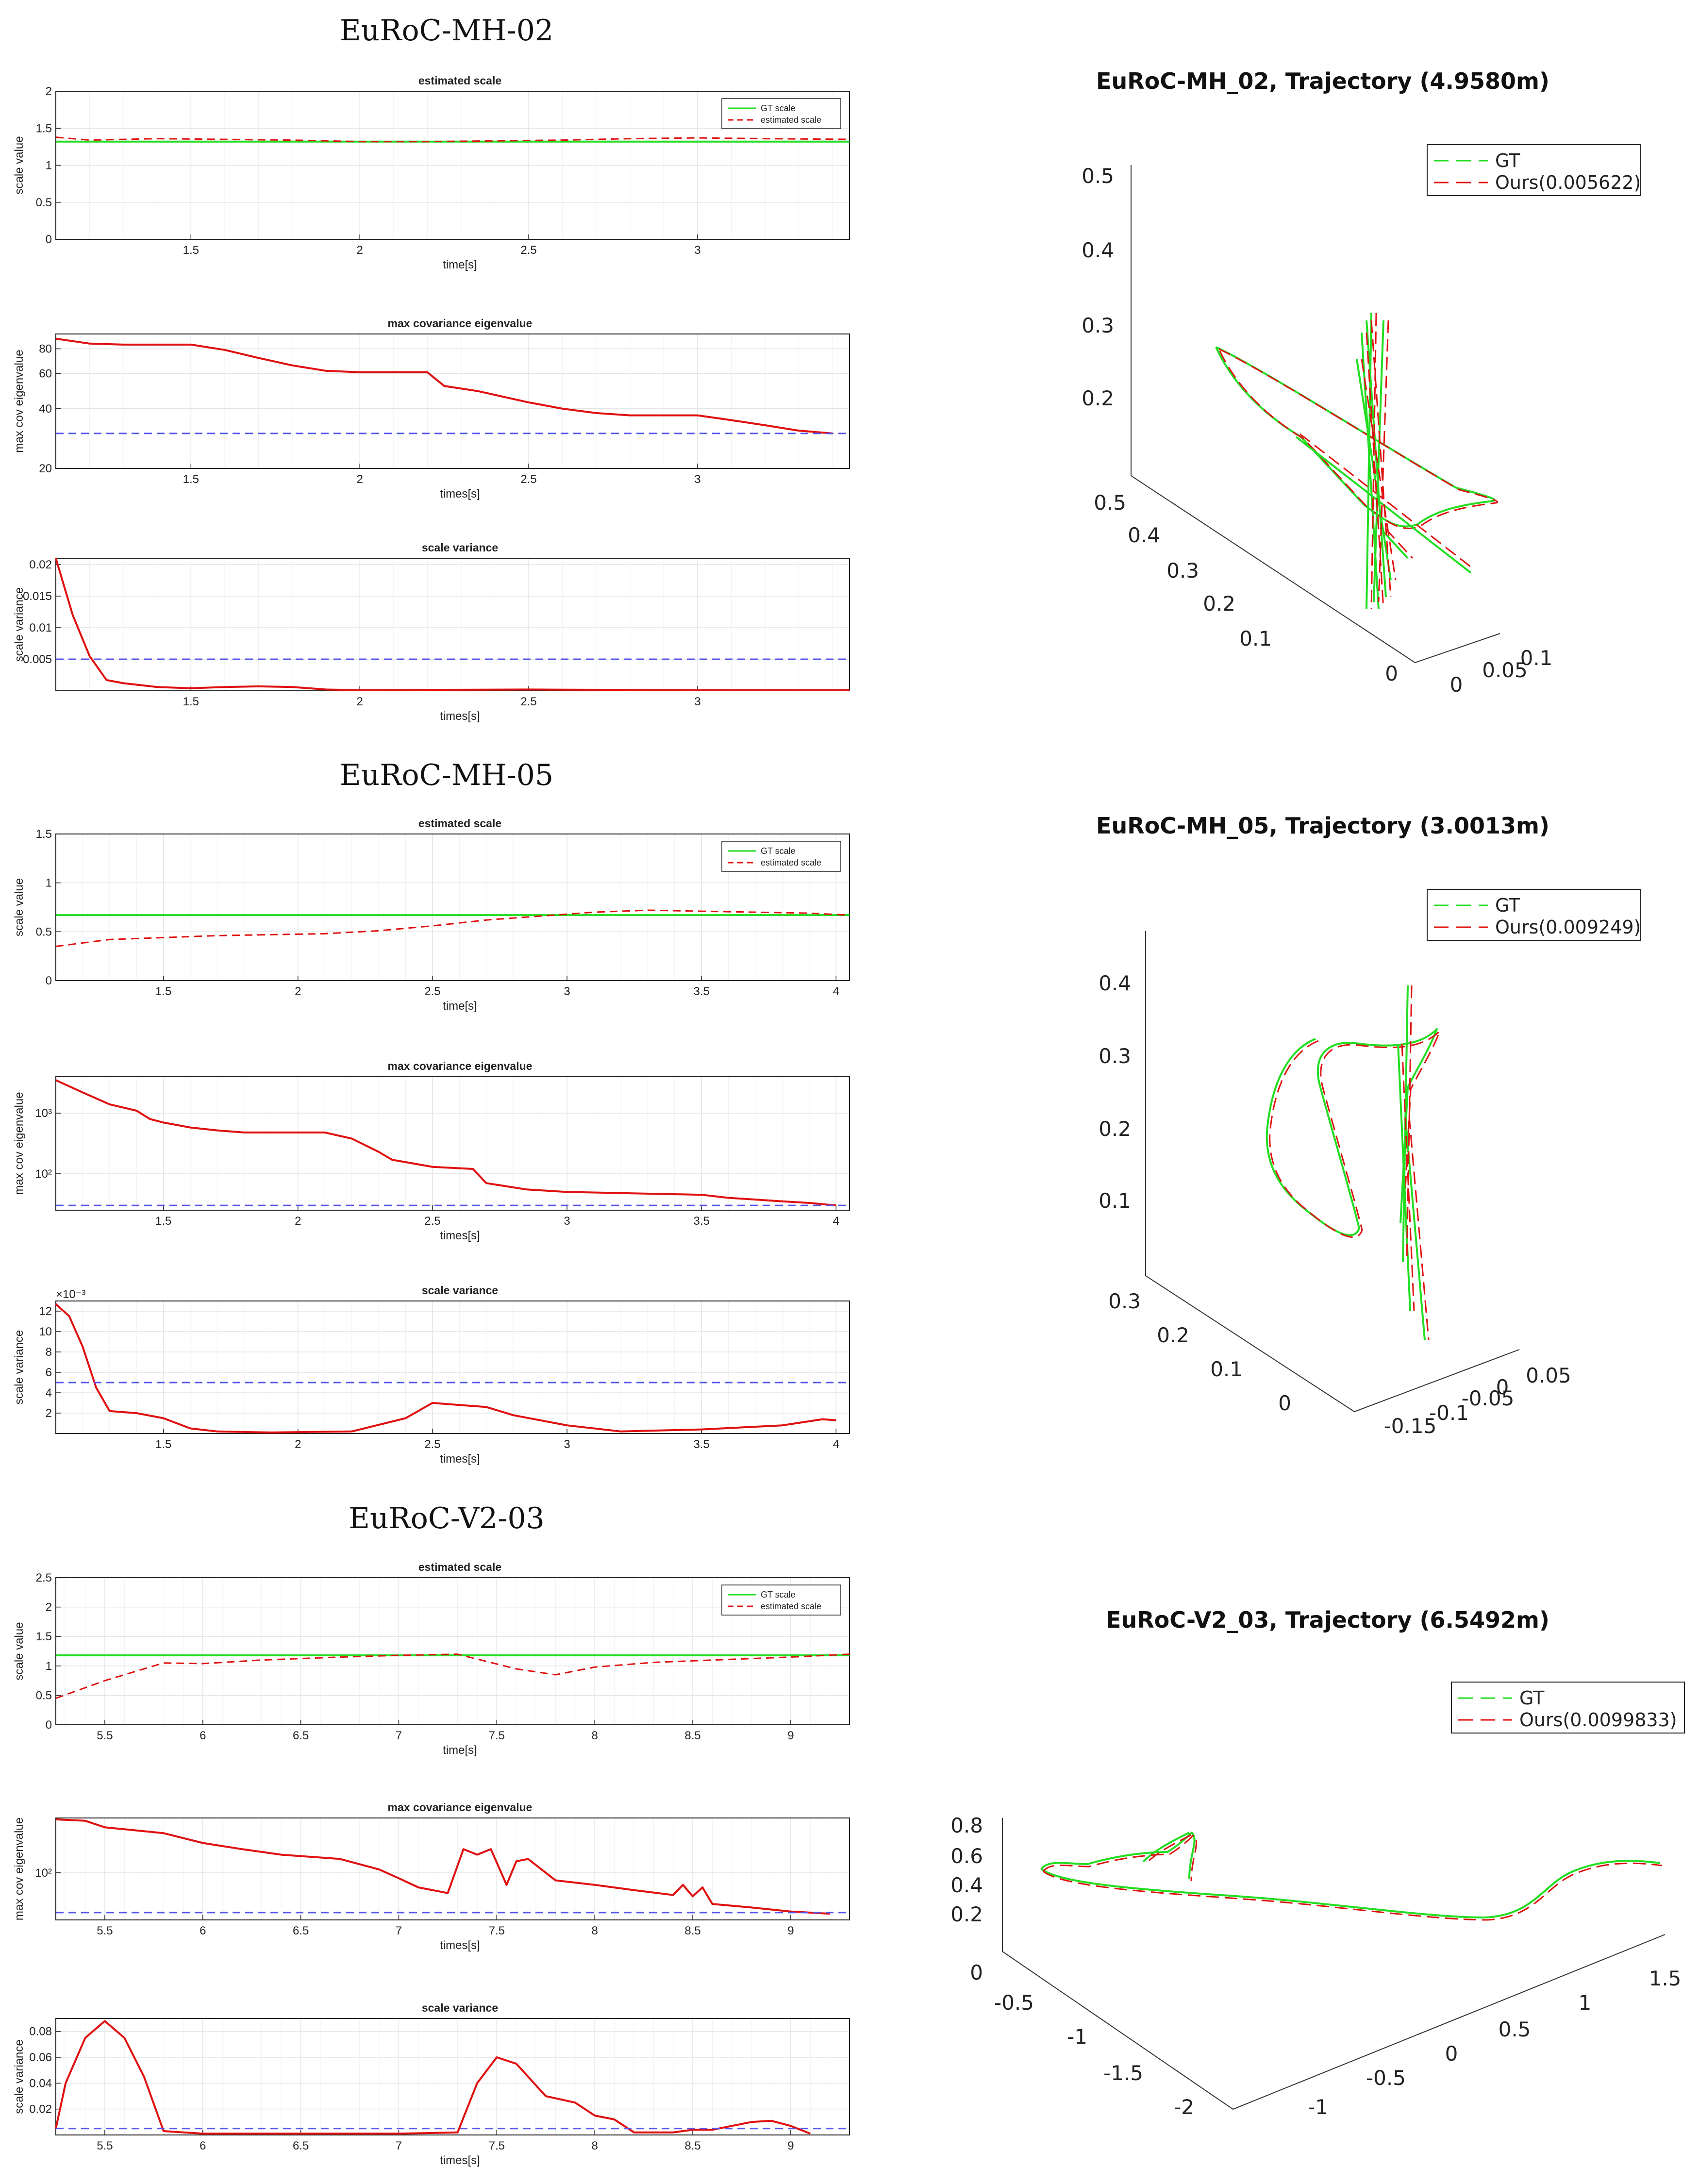  I want to click on x-tick-label: 7, so click(399, 2145).